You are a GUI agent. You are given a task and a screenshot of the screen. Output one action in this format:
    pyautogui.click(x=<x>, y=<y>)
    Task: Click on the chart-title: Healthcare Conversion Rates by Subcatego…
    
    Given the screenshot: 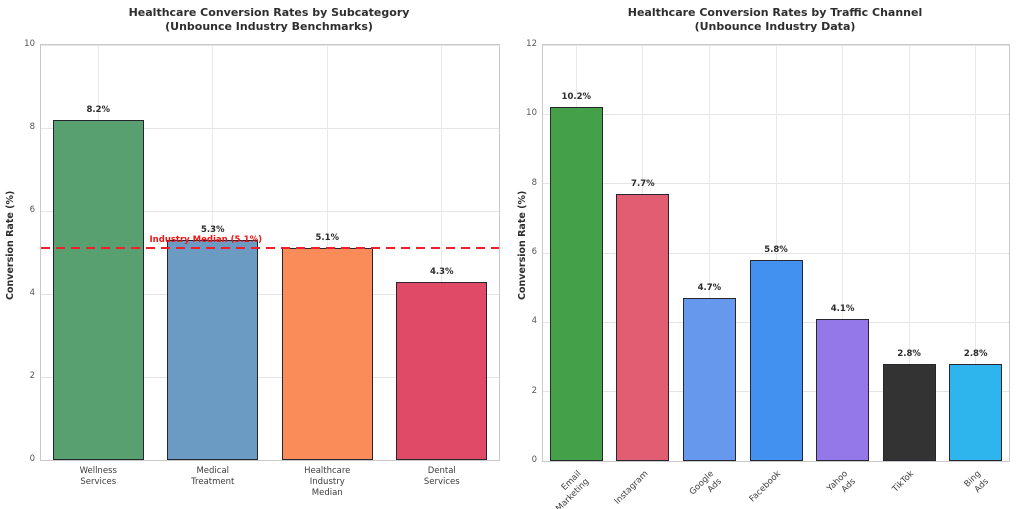 What is the action you would take?
    pyautogui.click(x=269, y=12)
    